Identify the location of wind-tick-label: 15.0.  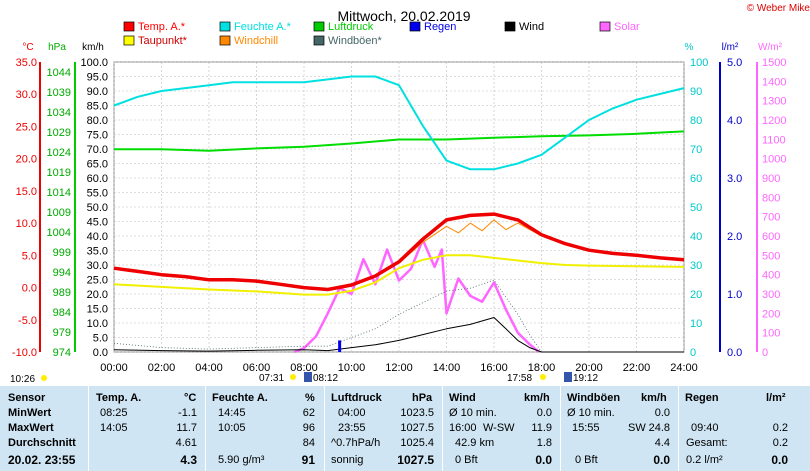
(97, 310).